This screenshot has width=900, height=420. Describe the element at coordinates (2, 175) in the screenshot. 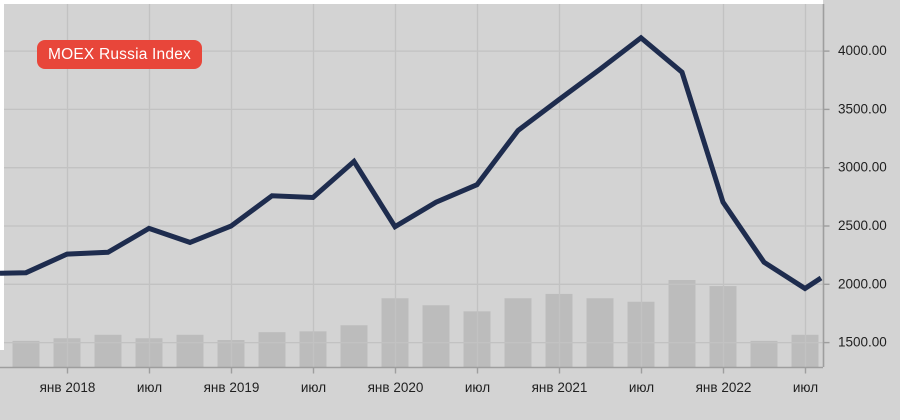

I see `plot-frame-left` at that location.